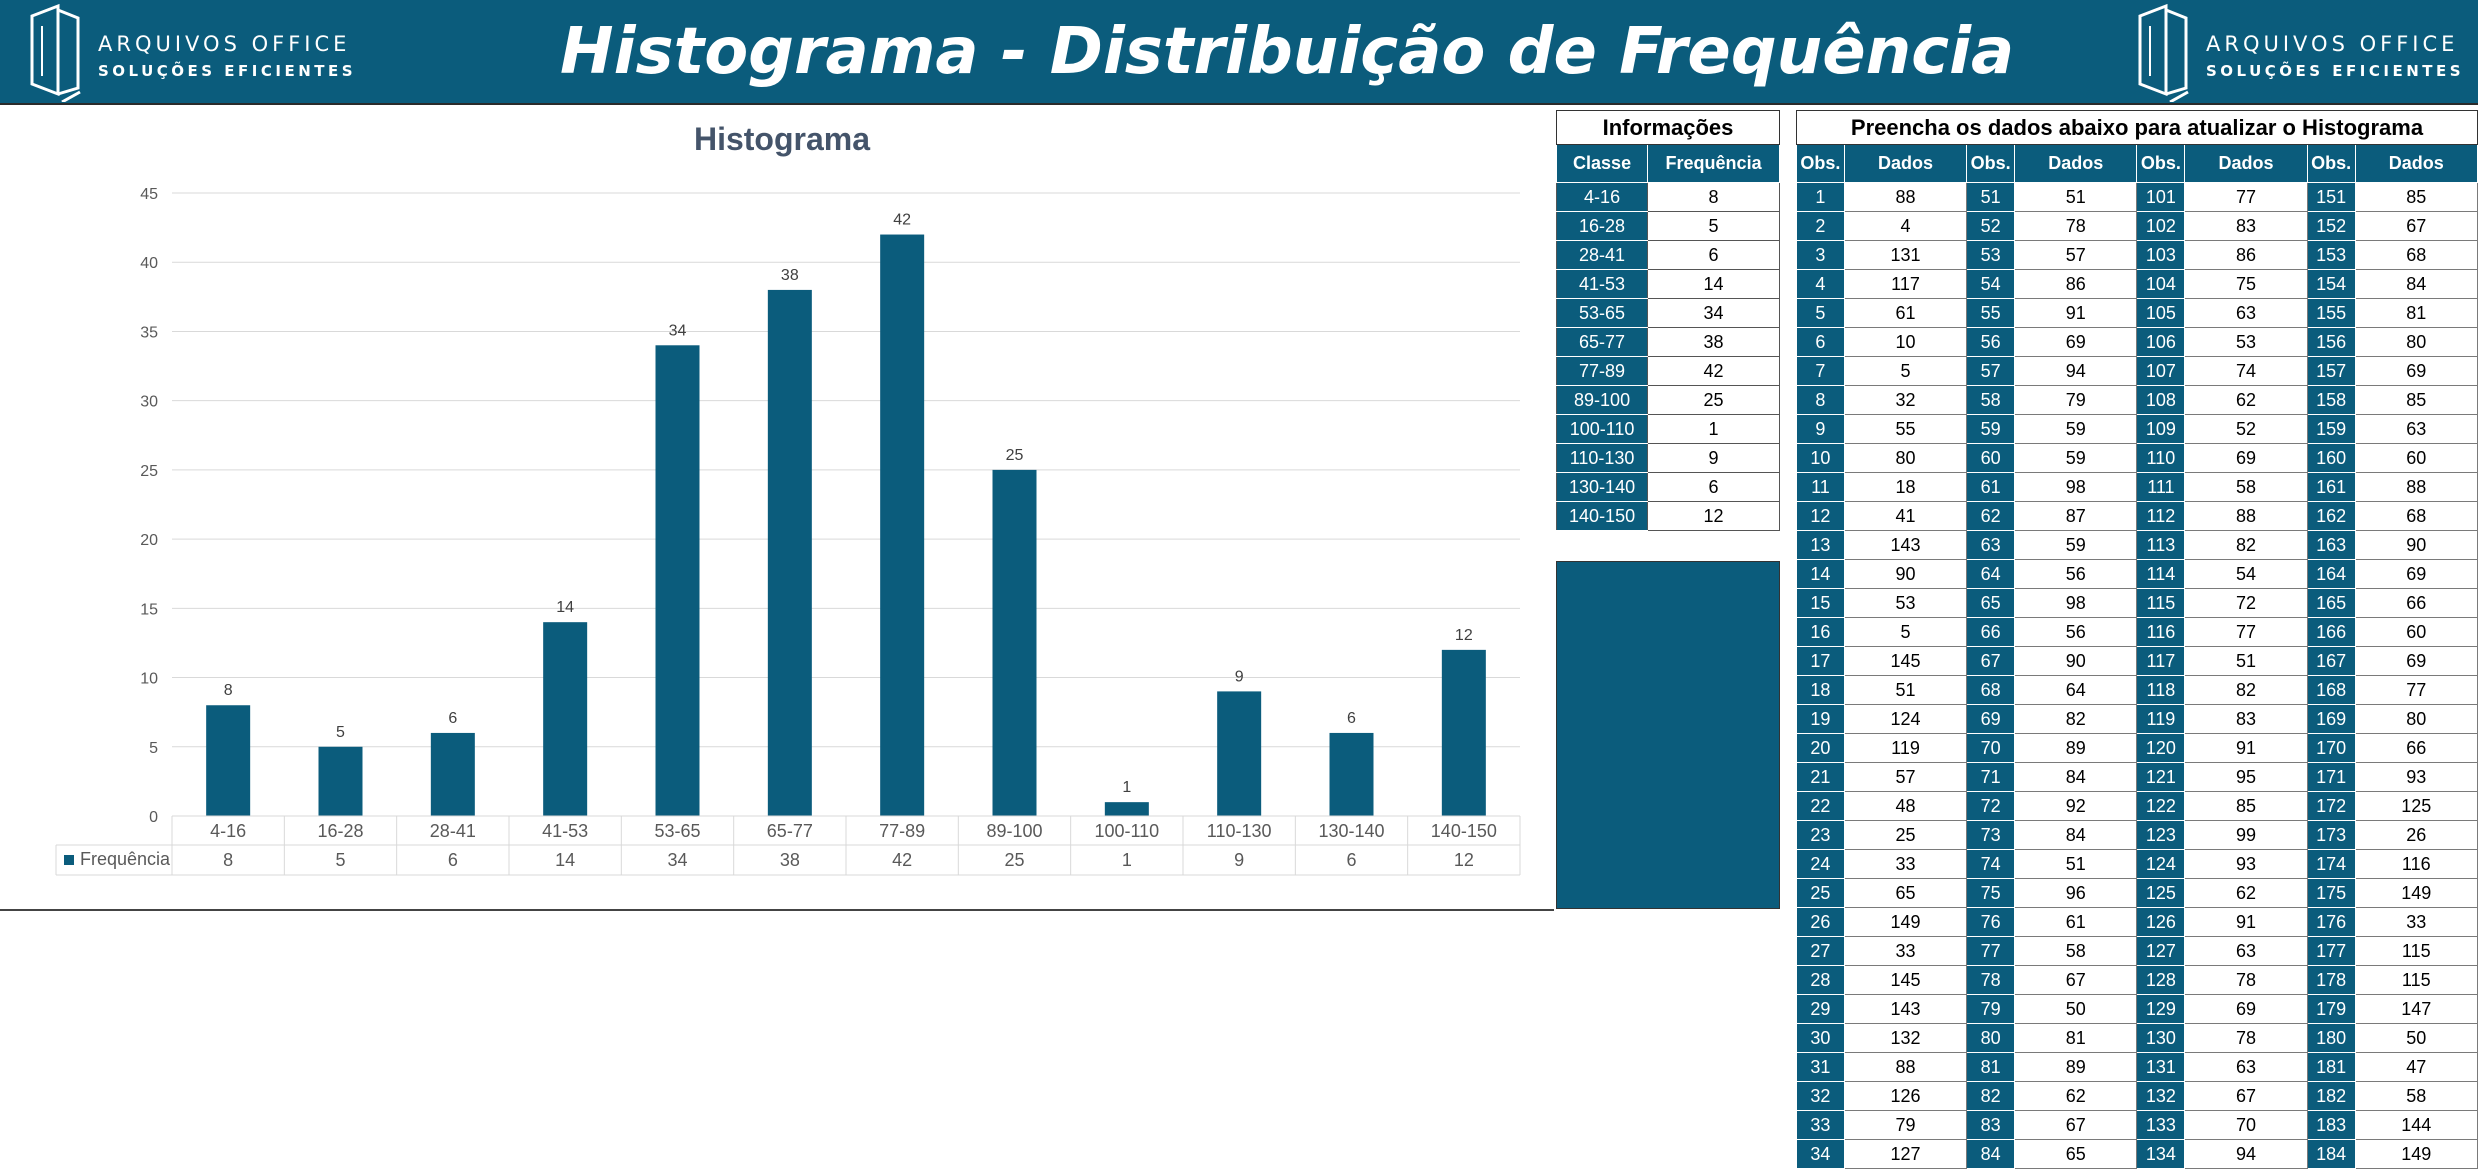 The height and width of the screenshot is (1169, 2478). I want to click on dados-cell: 53, so click(2246, 342).